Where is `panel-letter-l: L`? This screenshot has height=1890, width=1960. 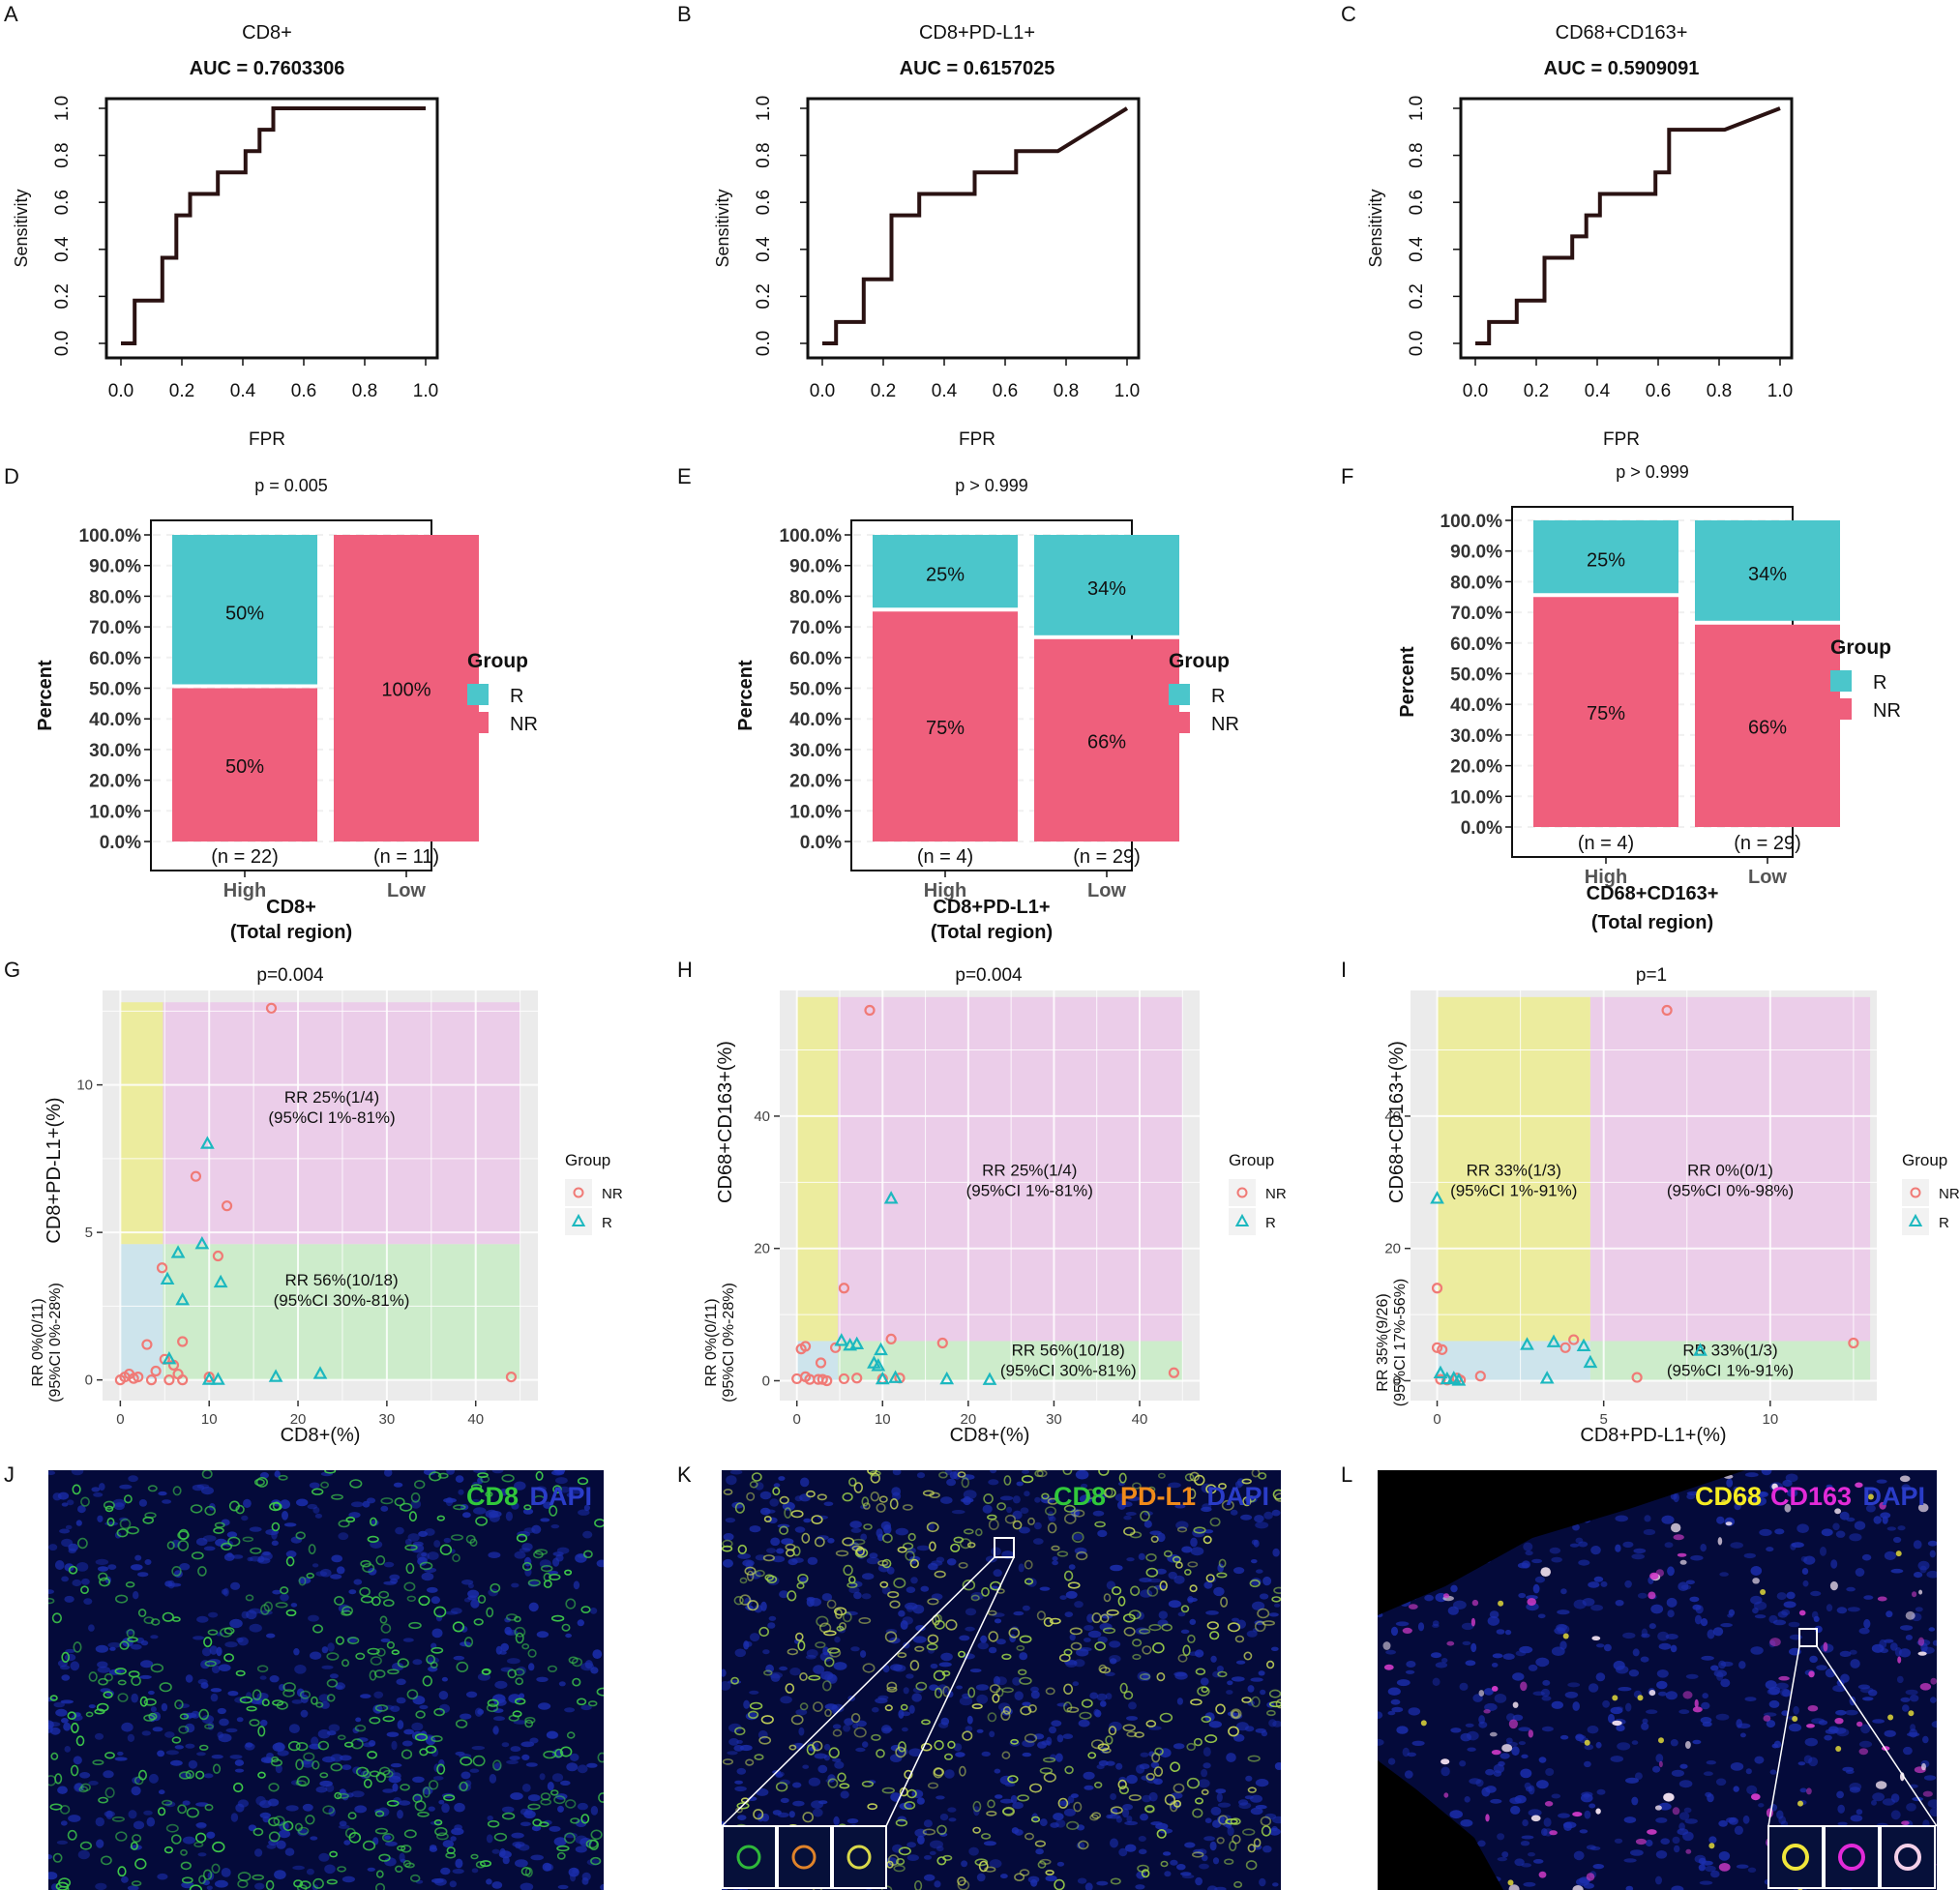 panel-letter-l: L is located at coordinates (1346, 1474).